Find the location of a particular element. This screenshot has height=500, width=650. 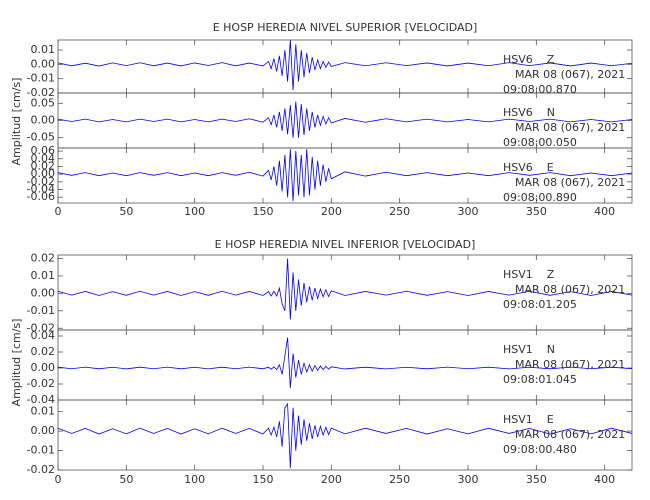

y-tick-label: -0.05 is located at coordinates (41, 137).